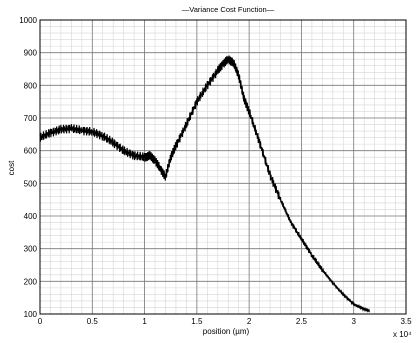 This screenshot has height=343, width=416. What do you see at coordinates (226, 331) in the screenshot?
I see `x-axis-label: position (µm)` at bounding box center [226, 331].